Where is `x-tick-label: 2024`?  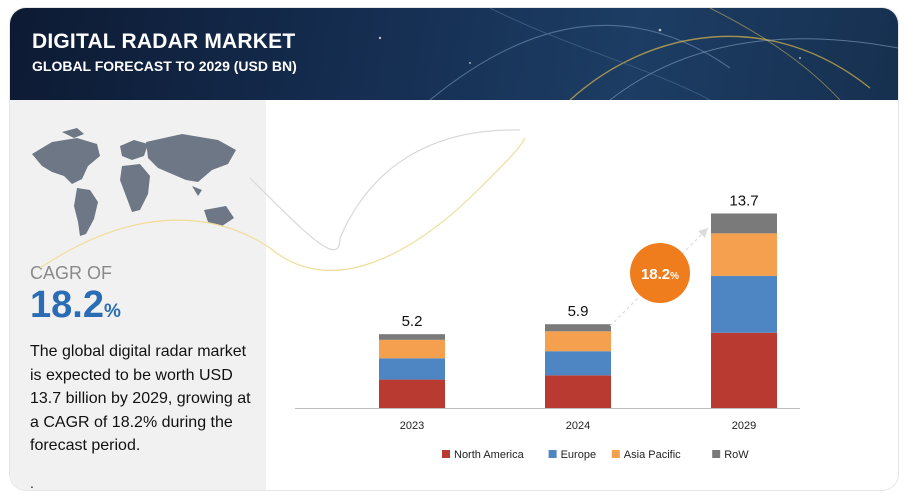 x-tick-label: 2024 is located at coordinates (578, 426).